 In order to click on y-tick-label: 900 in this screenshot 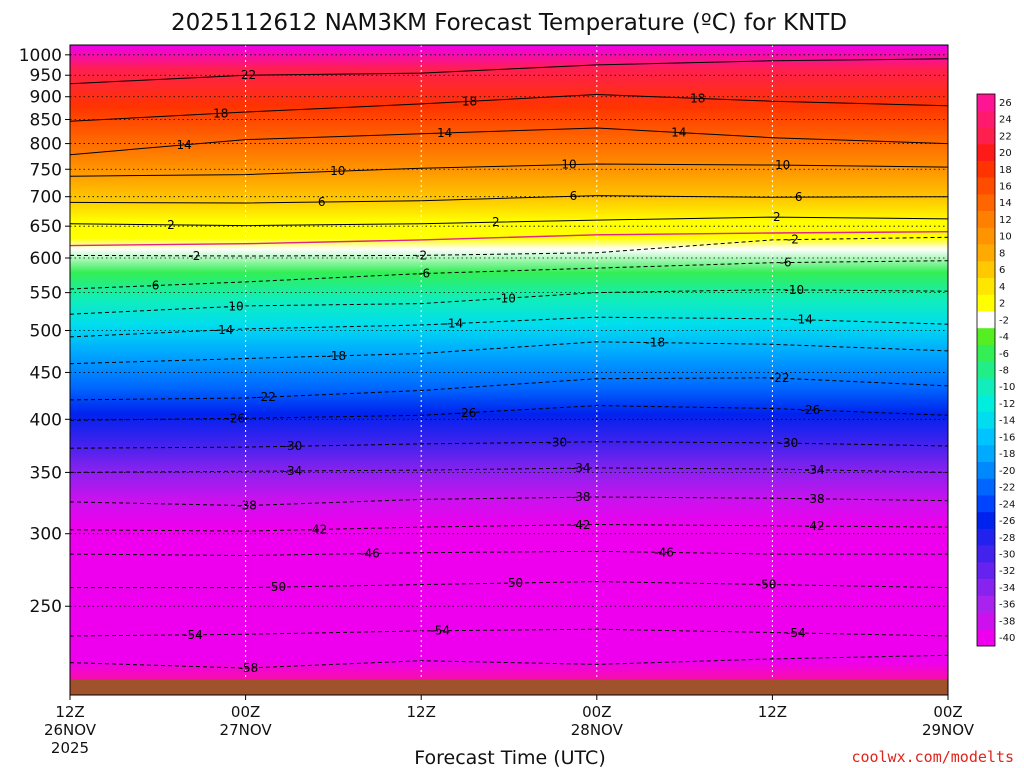, I will do `click(46, 98)`.